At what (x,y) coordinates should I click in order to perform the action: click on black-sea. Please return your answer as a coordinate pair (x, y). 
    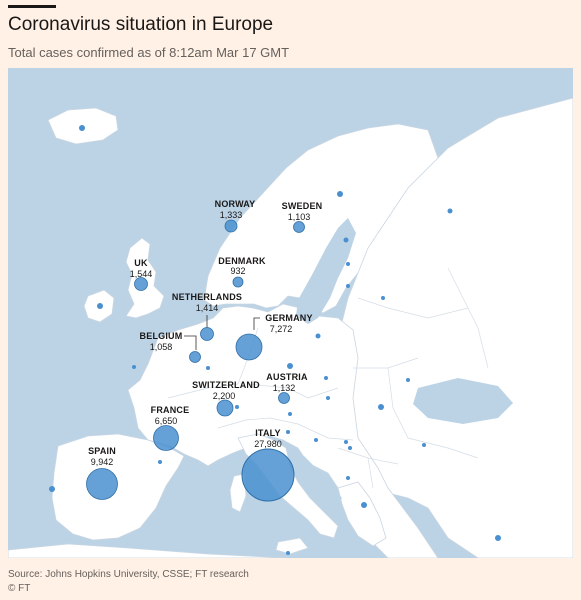
    Looking at the image, I should click on (463, 401).